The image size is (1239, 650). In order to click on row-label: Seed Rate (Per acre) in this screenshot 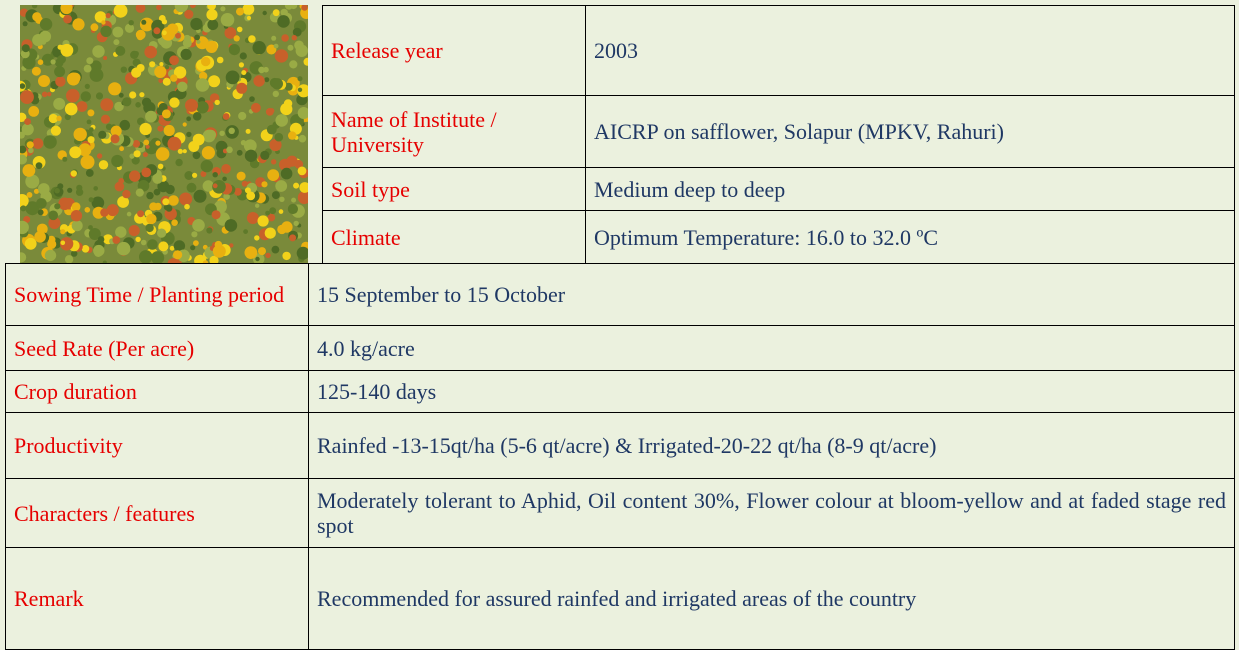, I will do `click(157, 348)`.